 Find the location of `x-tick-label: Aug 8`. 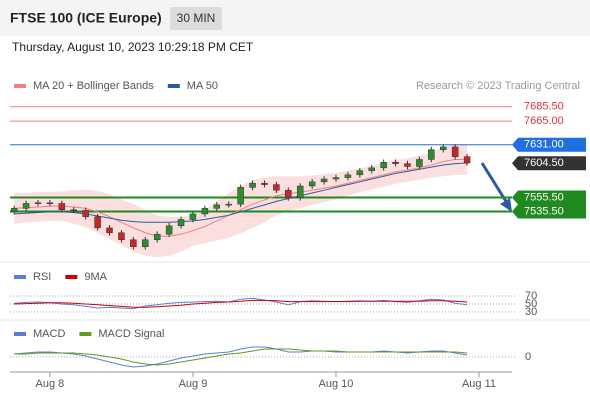

x-tick-label: Aug 8 is located at coordinates (50, 384).